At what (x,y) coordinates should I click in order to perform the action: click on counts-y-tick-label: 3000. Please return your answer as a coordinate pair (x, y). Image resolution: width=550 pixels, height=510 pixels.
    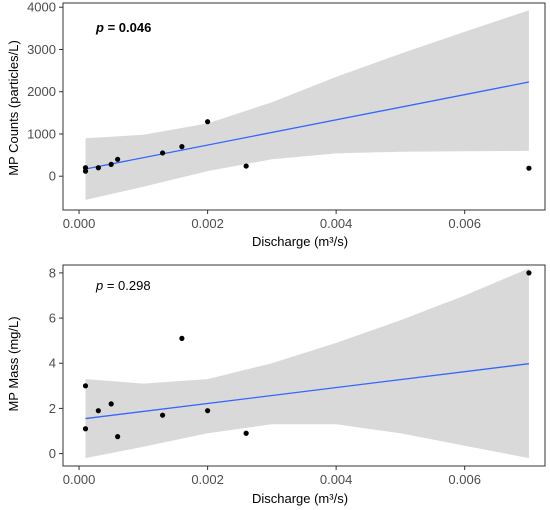
    Looking at the image, I should click on (41, 49).